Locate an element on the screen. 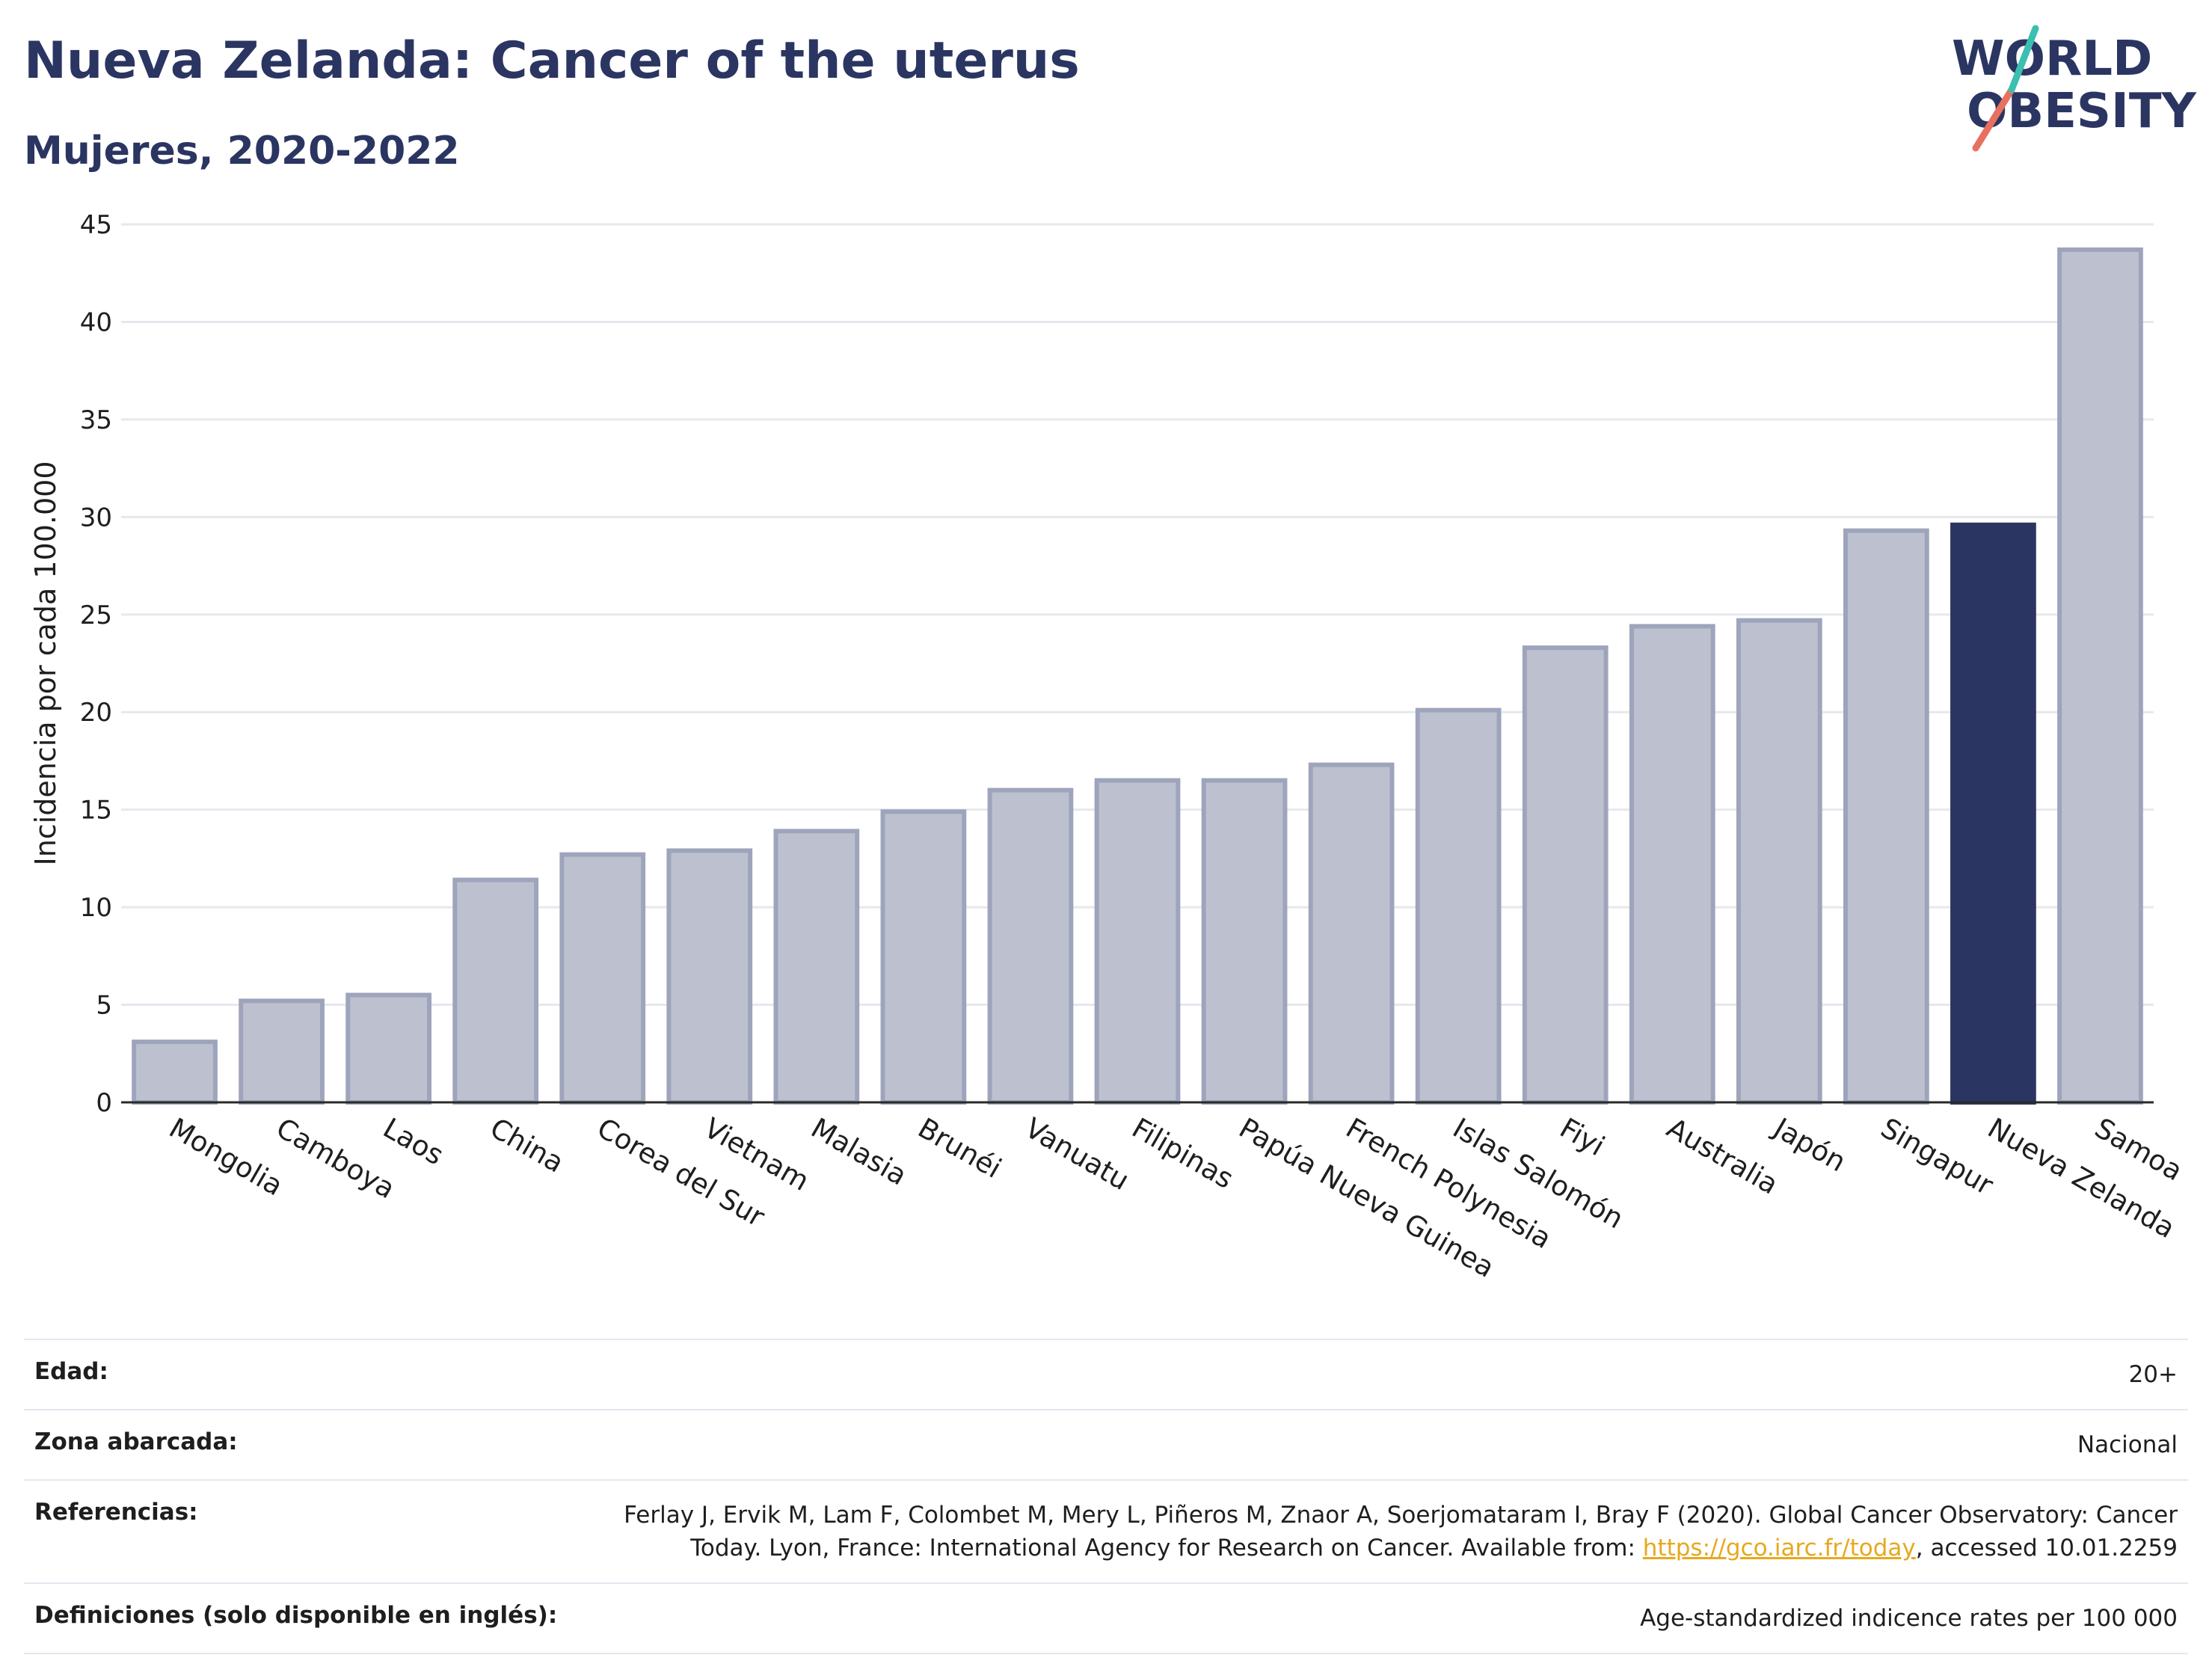 The image size is (2212, 1655). world-obesity-logo: WORLD OBESITY is located at coordinates (2074, 88).